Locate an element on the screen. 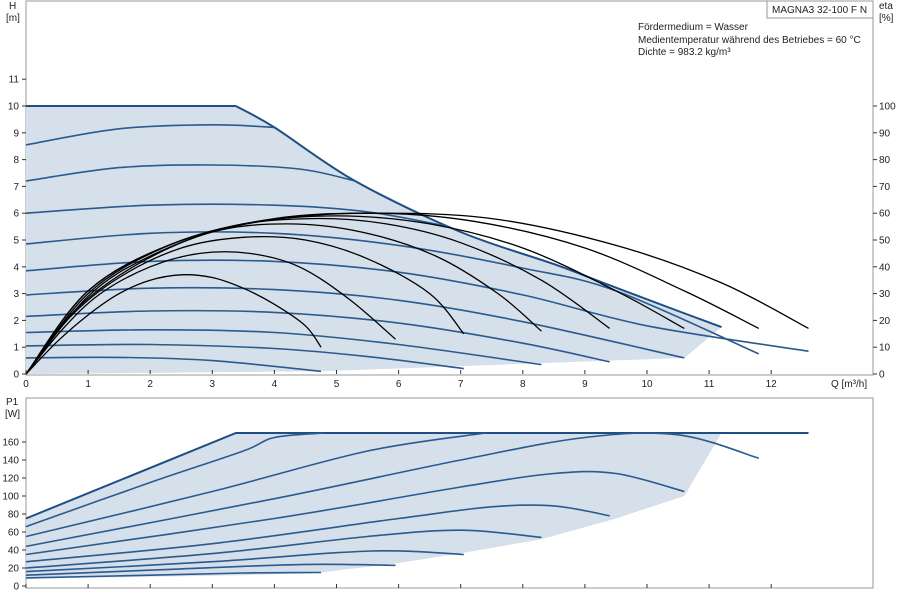  y-tick-label-p1: 0 is located at coordinates (16, 587).